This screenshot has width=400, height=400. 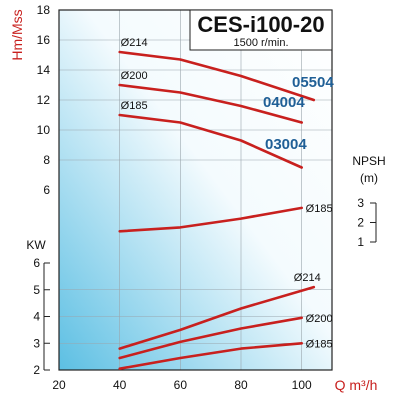 What do you see at coordinates (44, 100) in the screenshot?
I see `head-tick-label: 12` at bounding box center [44, 100].